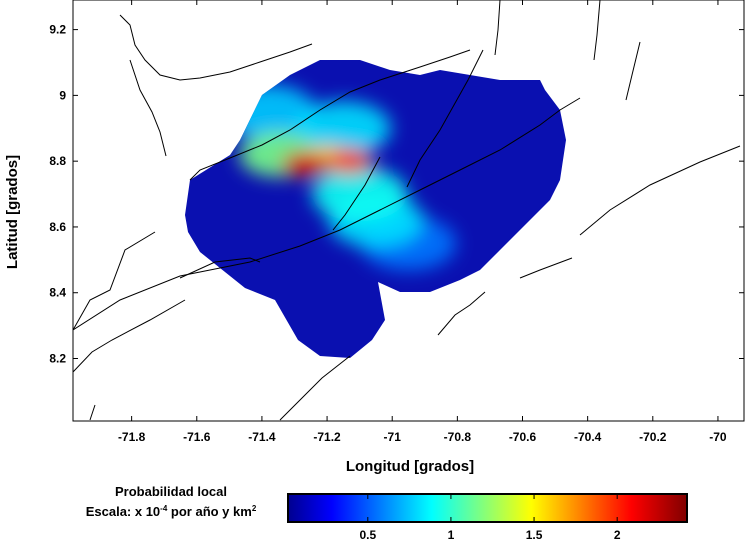 This screenshot has width=750, height=544. I want to click on colorbar-tick-label: 2, so click(617, 535).